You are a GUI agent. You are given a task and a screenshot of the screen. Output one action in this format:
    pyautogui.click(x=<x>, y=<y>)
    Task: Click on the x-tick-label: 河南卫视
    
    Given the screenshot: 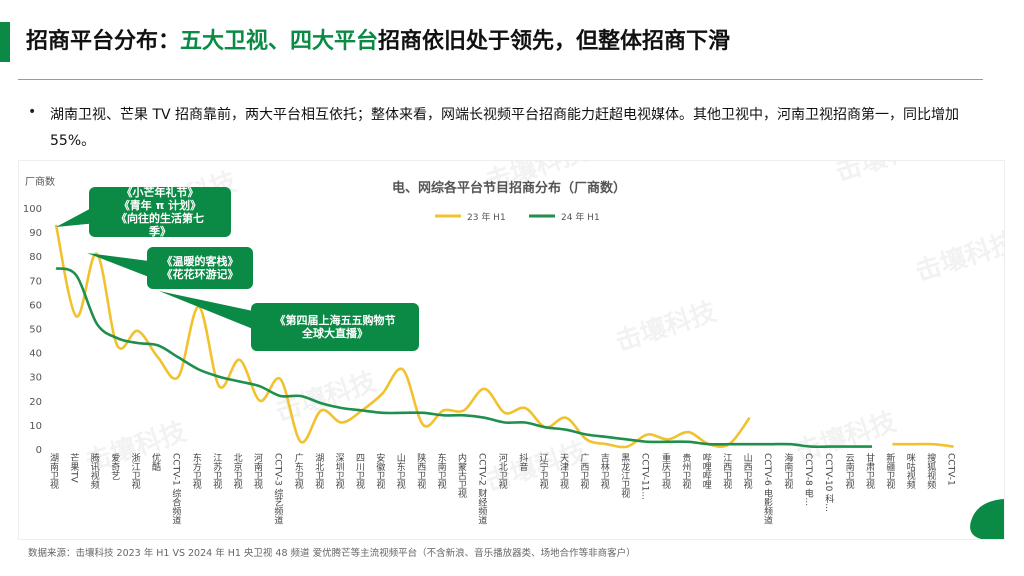 What is the action you would take?
    pyautogui.click(x=257, y=471)
    